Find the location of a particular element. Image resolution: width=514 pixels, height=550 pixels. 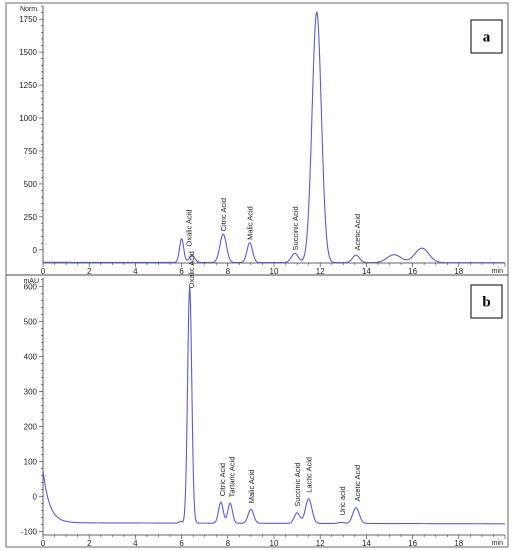

y-axis-unit: mAU is located at coordinates (31, 281).